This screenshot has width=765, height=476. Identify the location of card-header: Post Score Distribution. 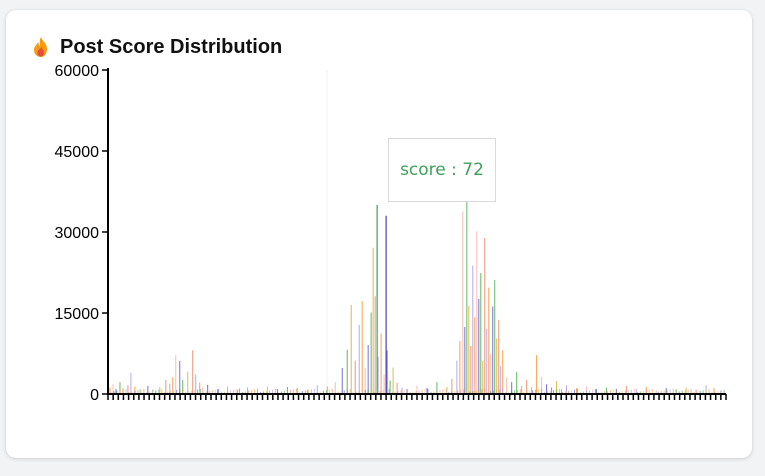
(157, 47).